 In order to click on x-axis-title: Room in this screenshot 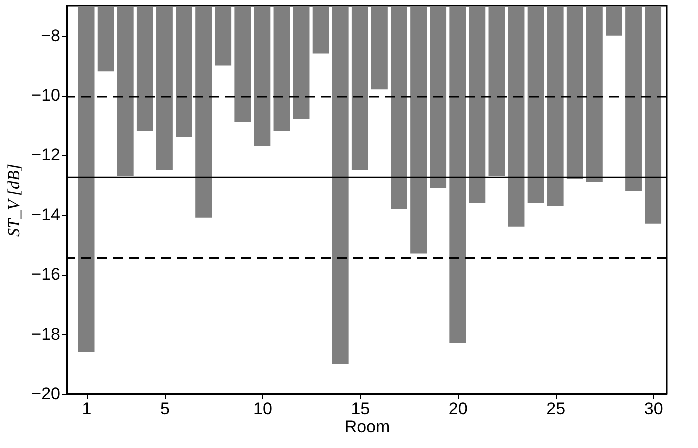, I will do `click(367, 427)`.